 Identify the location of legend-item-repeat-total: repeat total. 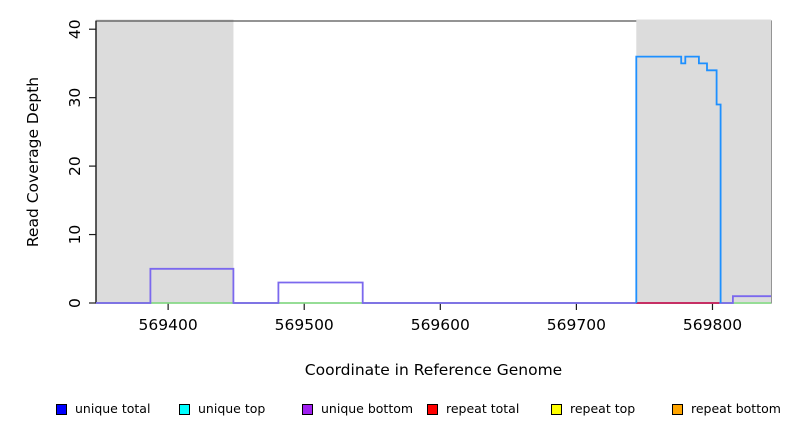
(473, 409).